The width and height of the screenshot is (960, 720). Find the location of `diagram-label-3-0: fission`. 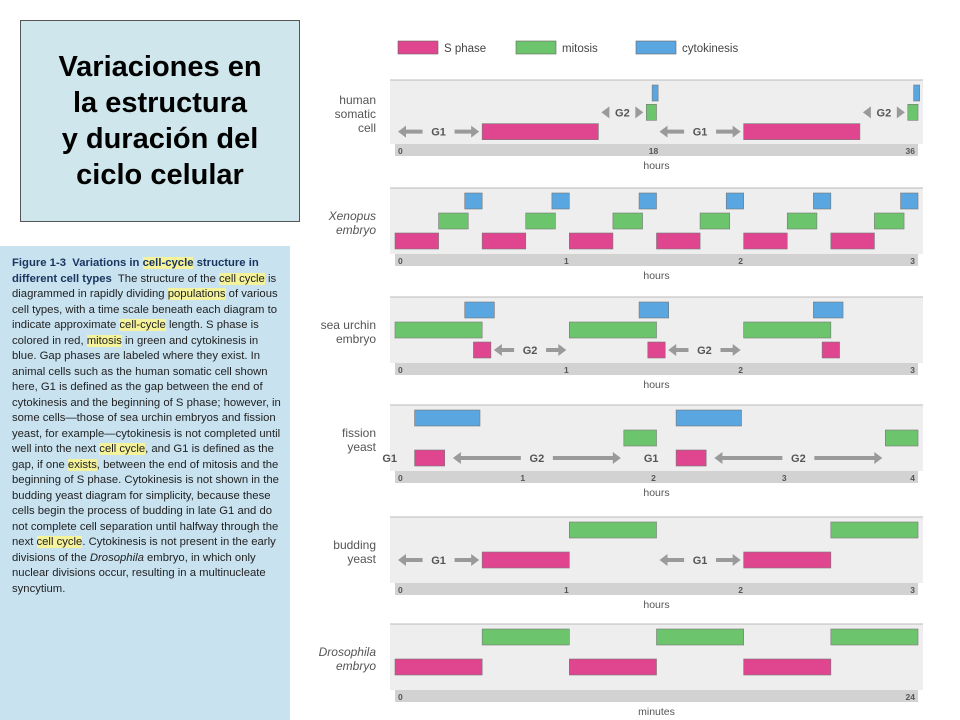

diagram-label-3-0: fission is located at coordinates (359, 433).